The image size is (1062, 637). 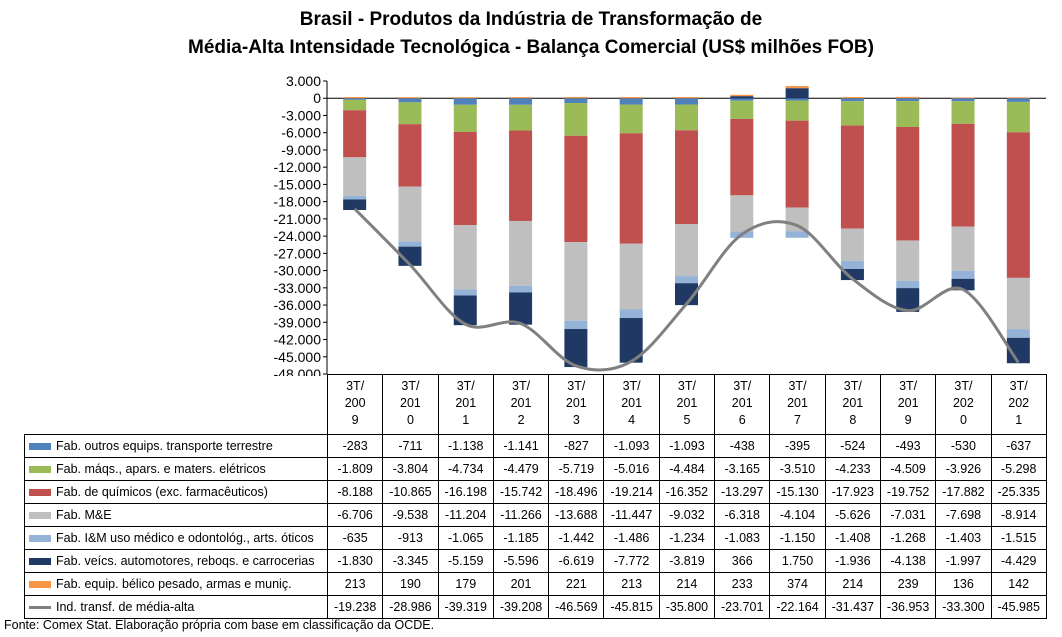 I want to click on legend-label: Fab. M&E, so click(x=84, y=515).